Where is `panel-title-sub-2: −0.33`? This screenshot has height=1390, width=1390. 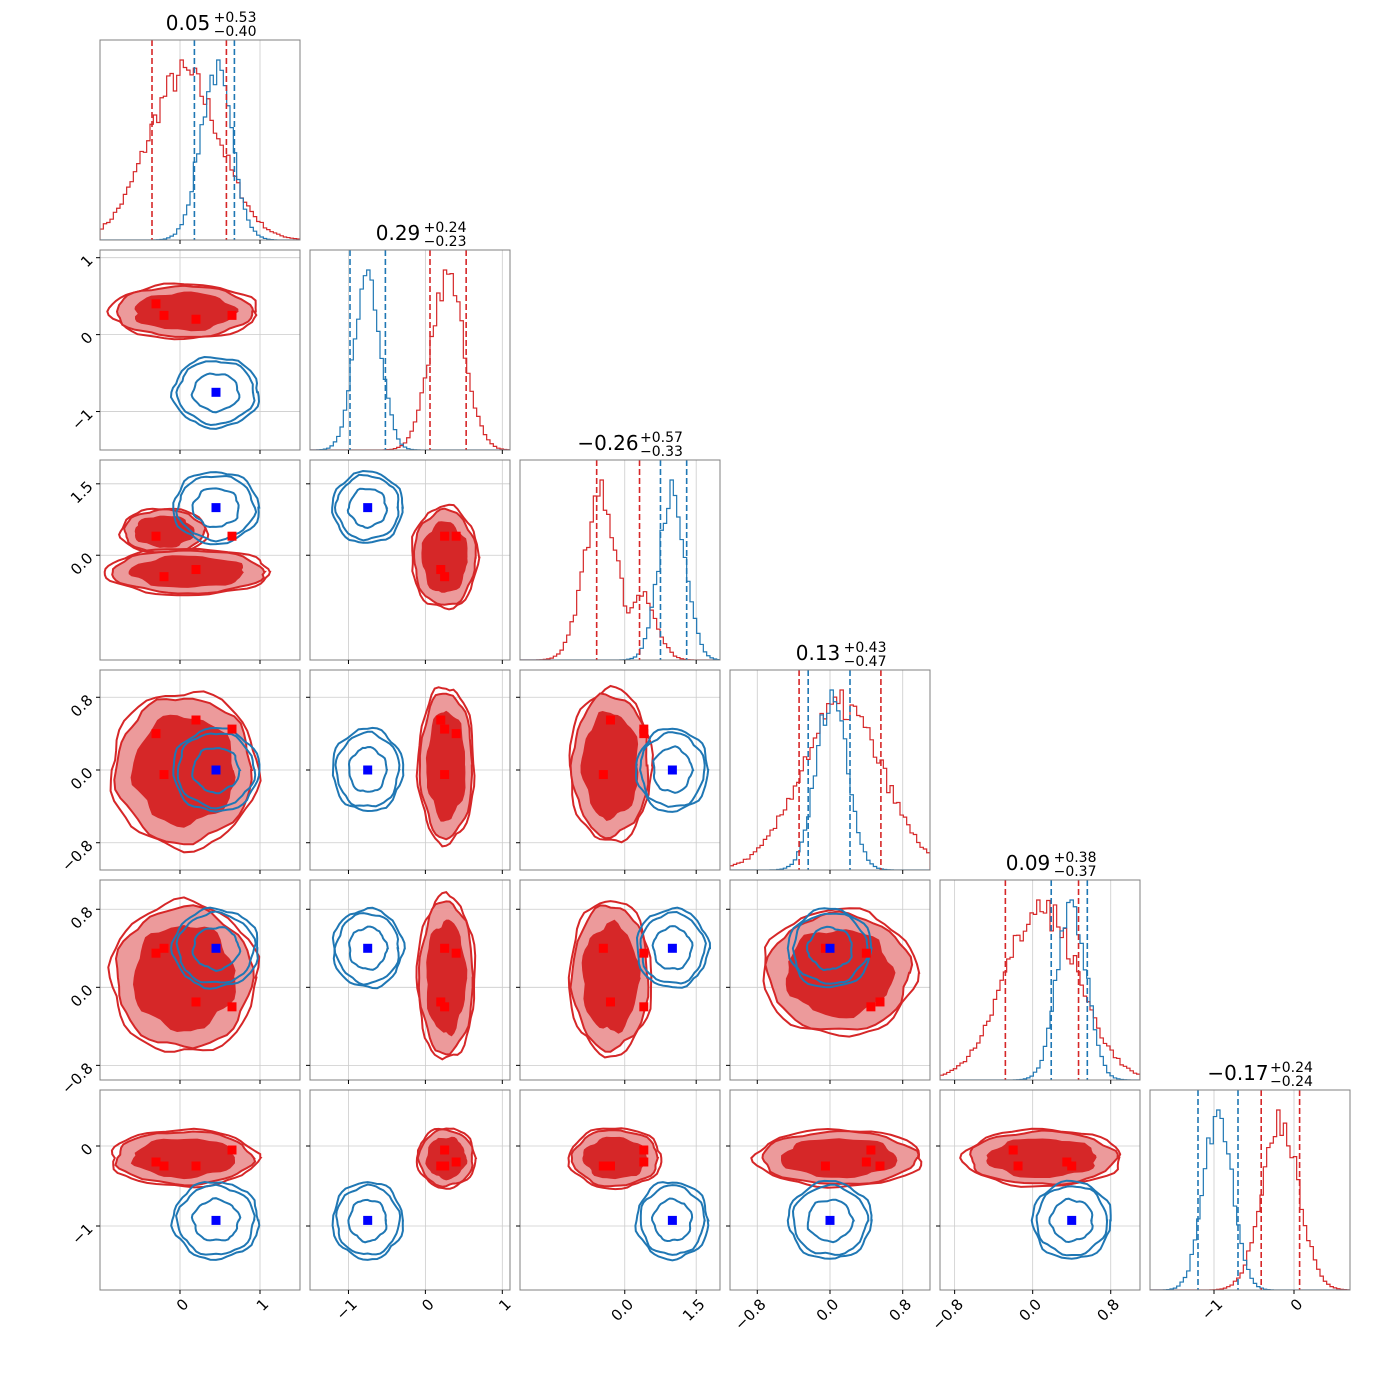
panel-title-sub-2: −0.33 is located at coordinates (661, 452).